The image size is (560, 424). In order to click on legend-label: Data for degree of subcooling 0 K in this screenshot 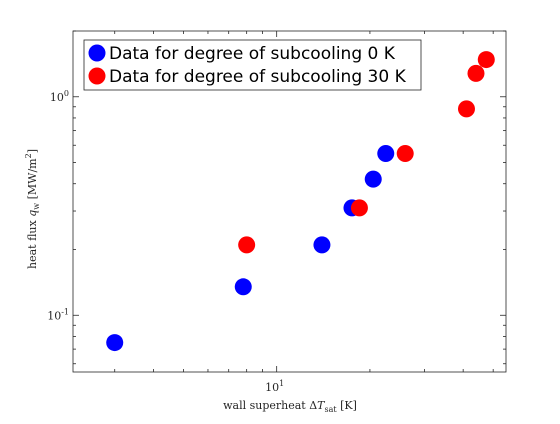, I will do `click(252, 54)`.